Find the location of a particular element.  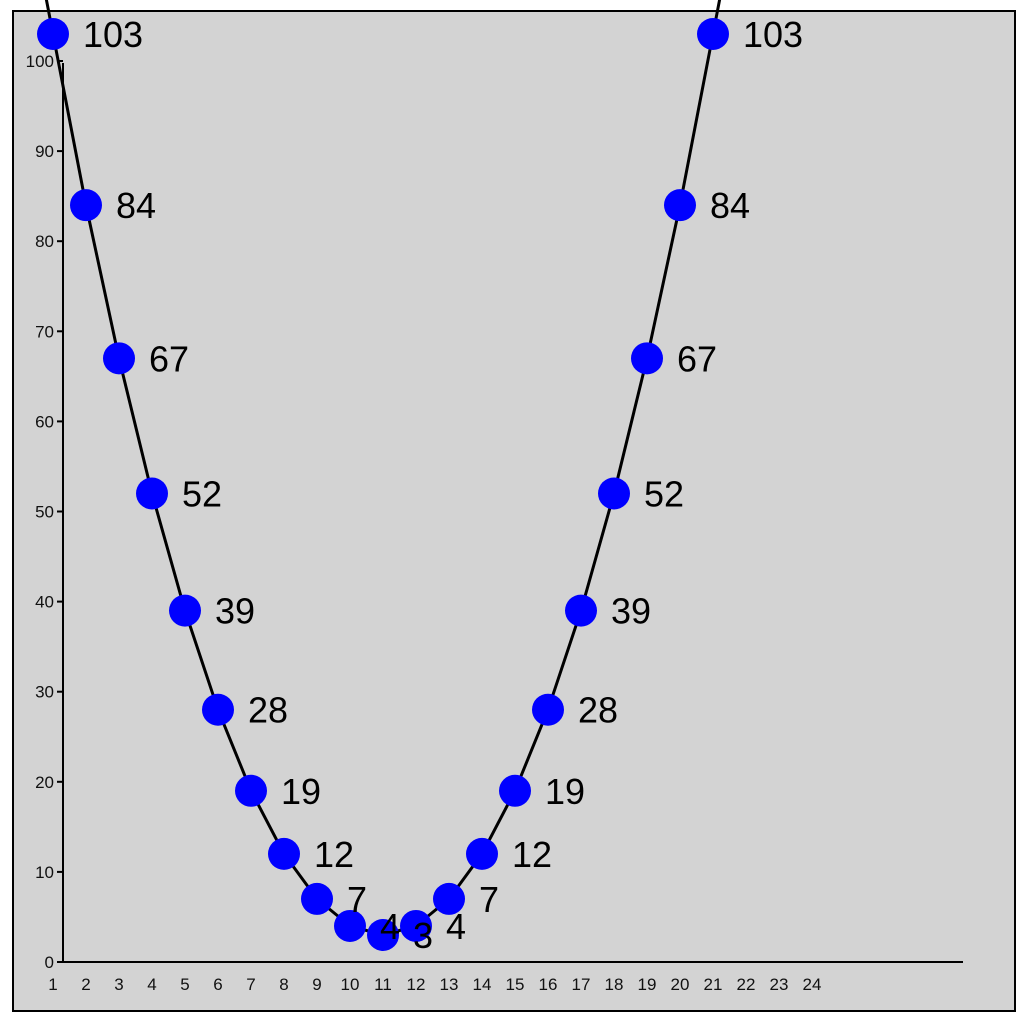

x-tick-label: 15 is located at coordinates (515, 984).